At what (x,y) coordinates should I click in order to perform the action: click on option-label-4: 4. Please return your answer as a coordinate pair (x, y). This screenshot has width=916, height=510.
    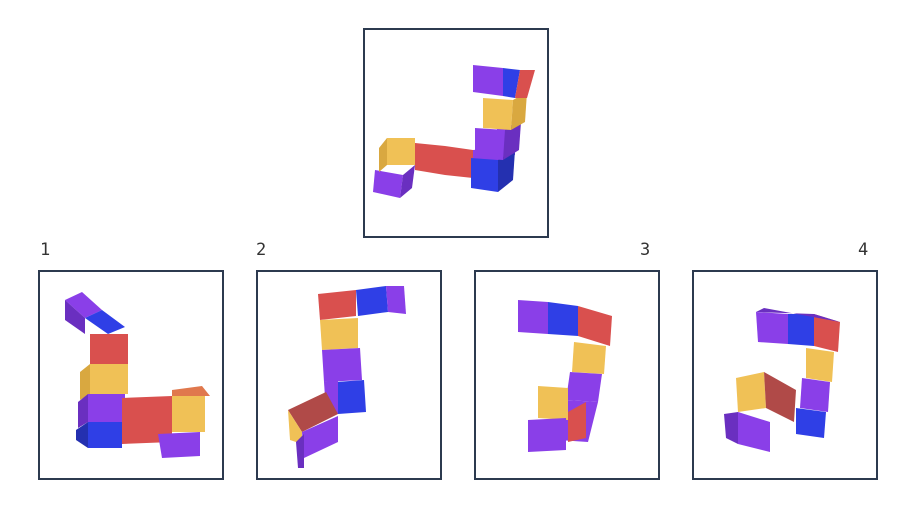
    Looking at the image, I should click on (863, 250).